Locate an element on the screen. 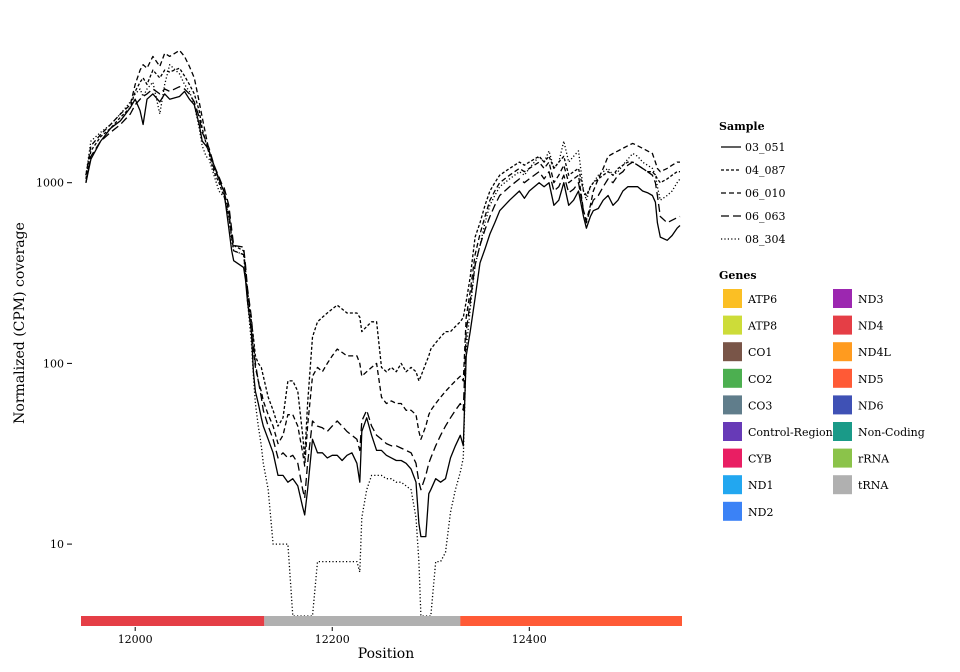 This screenshot has height=672, width=960. gene-swatch-ATP8 is located at coordinates (732, 325).